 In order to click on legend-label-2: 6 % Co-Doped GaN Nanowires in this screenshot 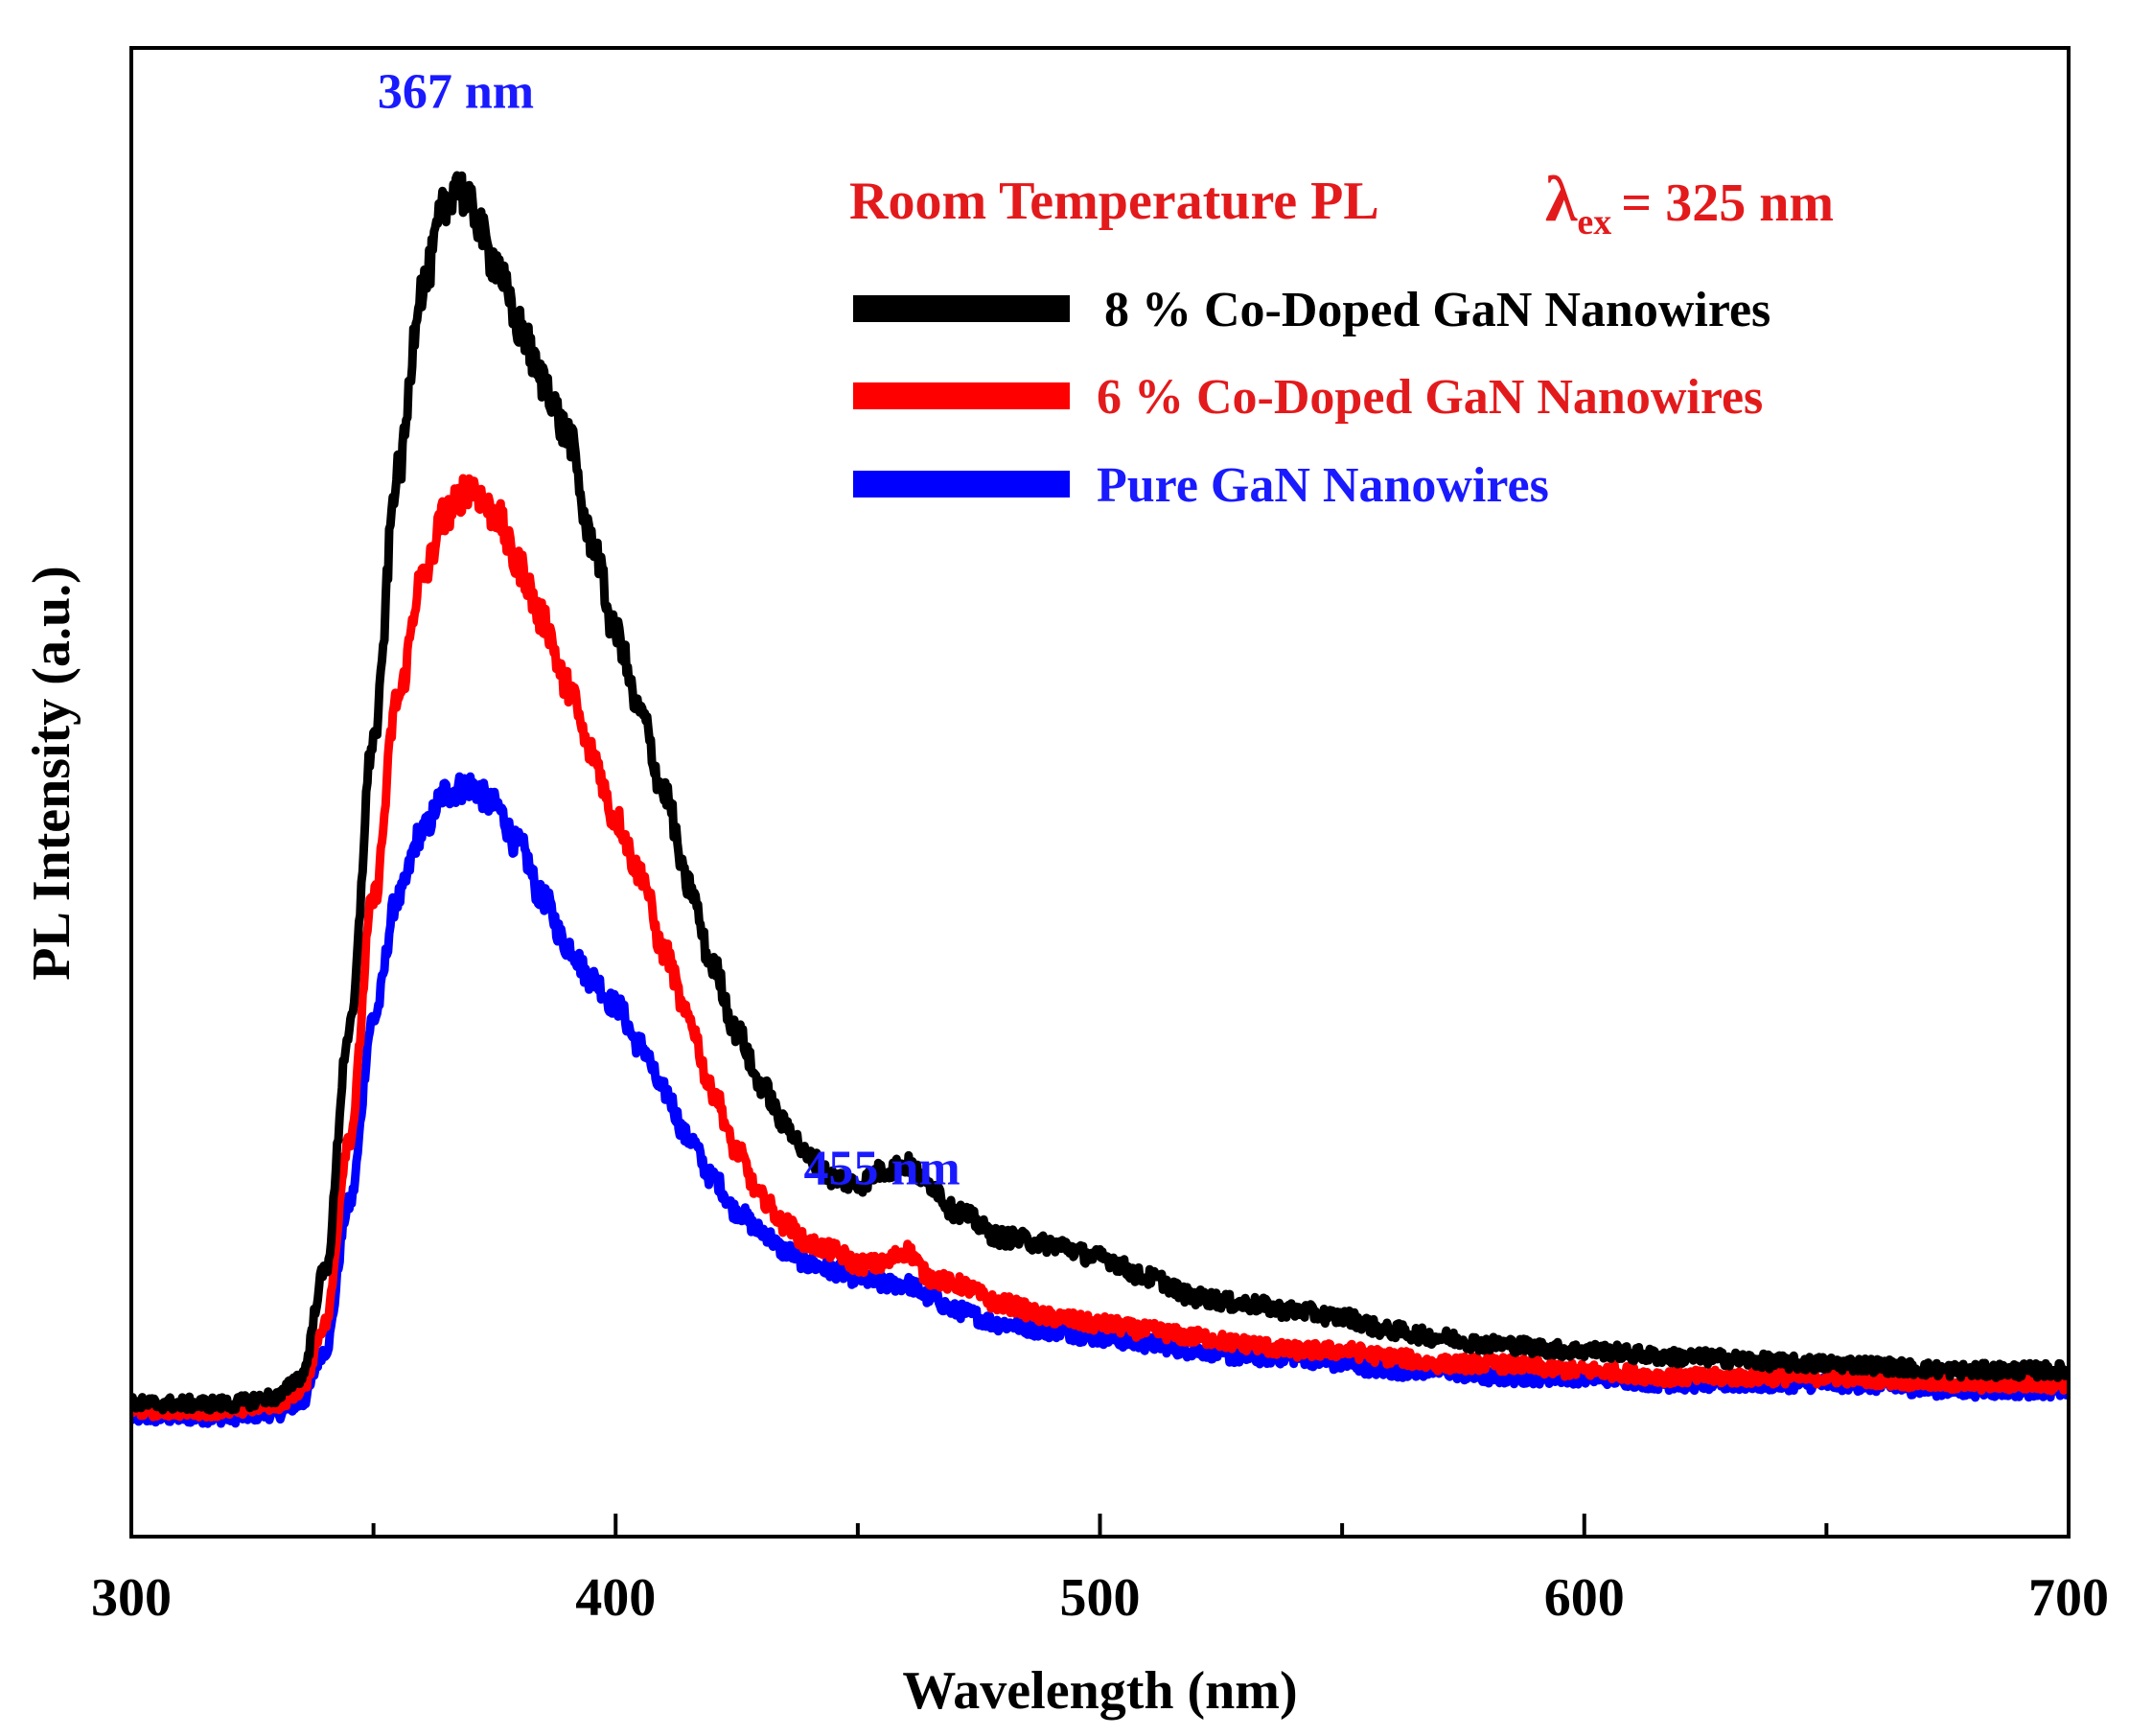, I will do `click(1430, 398)`.